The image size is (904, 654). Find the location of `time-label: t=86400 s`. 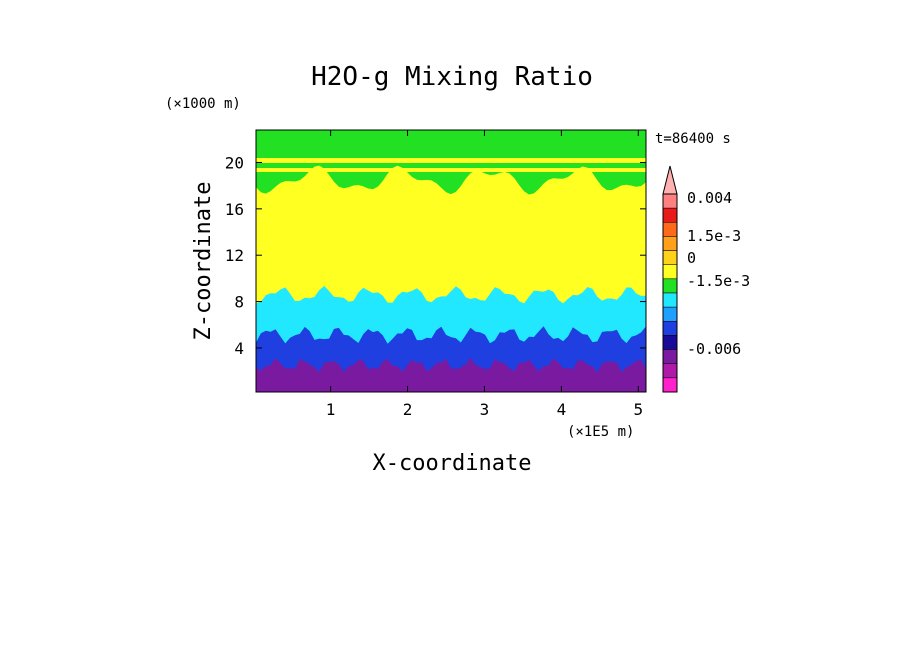

time-label: t=86400 s is located at coordinates (693, 139).